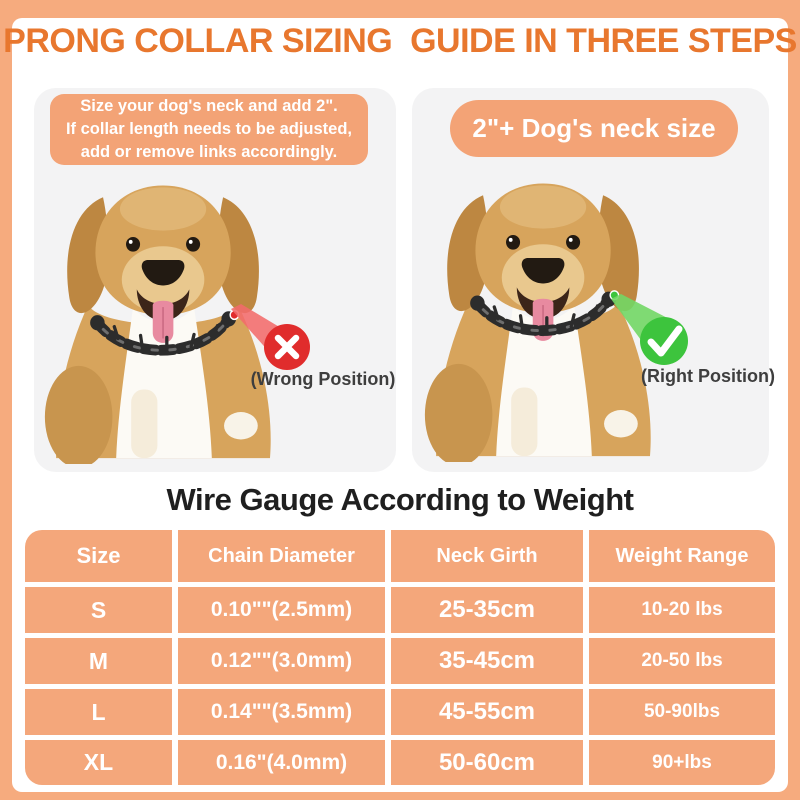 The image size is (800, 800). I want to click on dog-wrong-position-illustration, so click(157, 324).